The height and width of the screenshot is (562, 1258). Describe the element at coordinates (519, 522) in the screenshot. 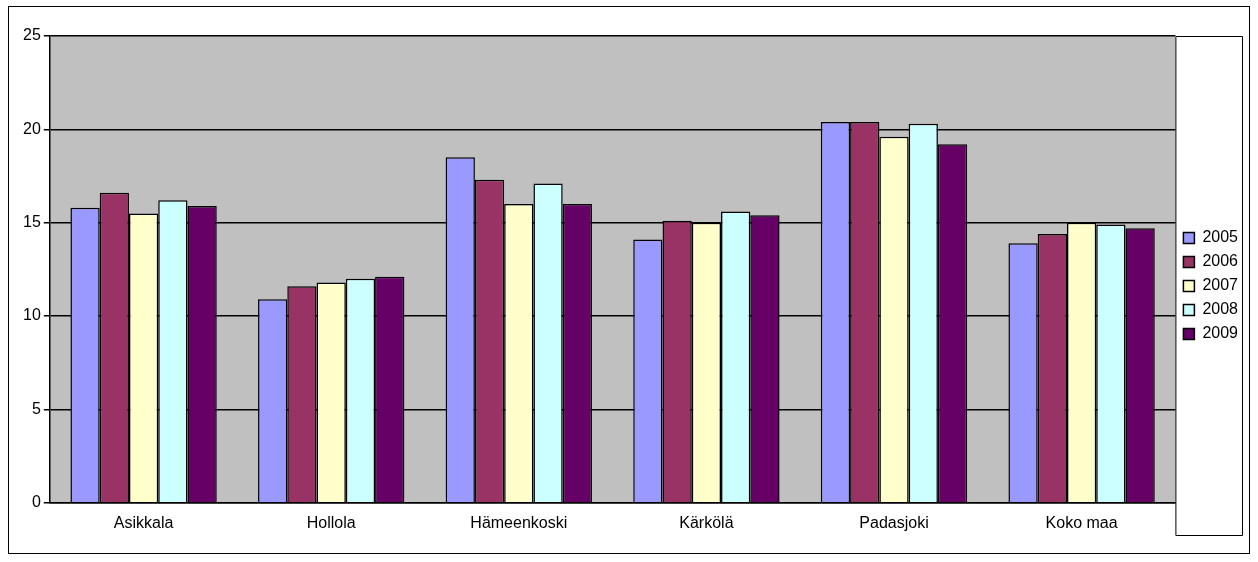

I see `x-tick-label: Hämeenkoski` at that location.